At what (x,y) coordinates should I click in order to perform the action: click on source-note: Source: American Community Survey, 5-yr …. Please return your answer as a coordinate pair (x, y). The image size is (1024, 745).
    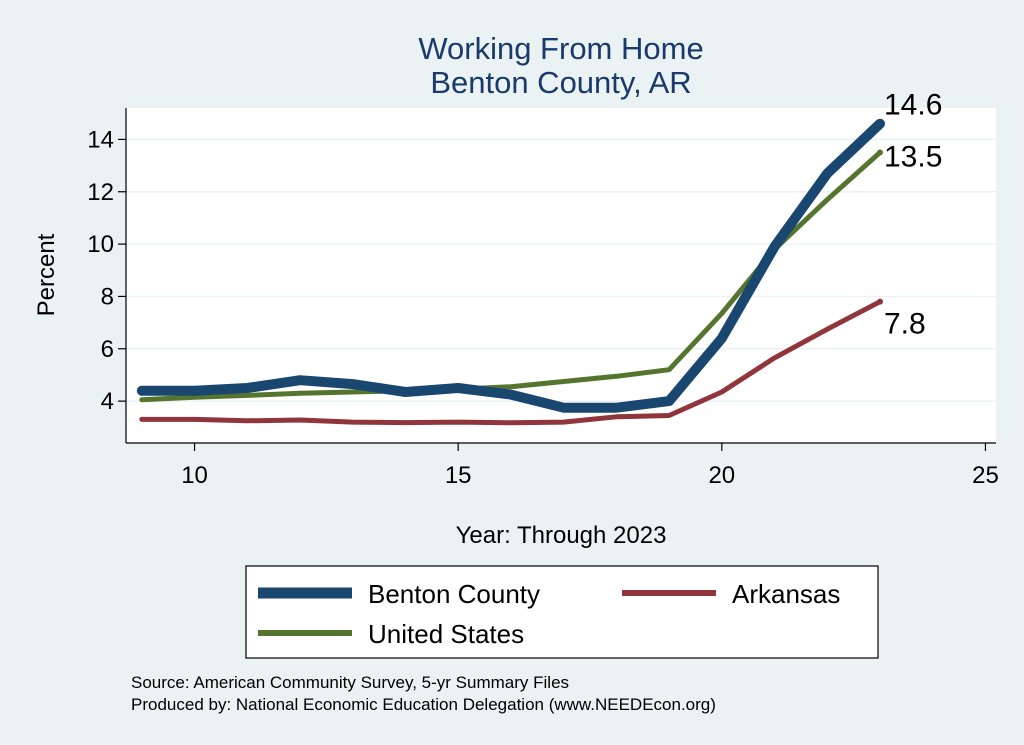
    Looking at the image, I should click on (350, 682).